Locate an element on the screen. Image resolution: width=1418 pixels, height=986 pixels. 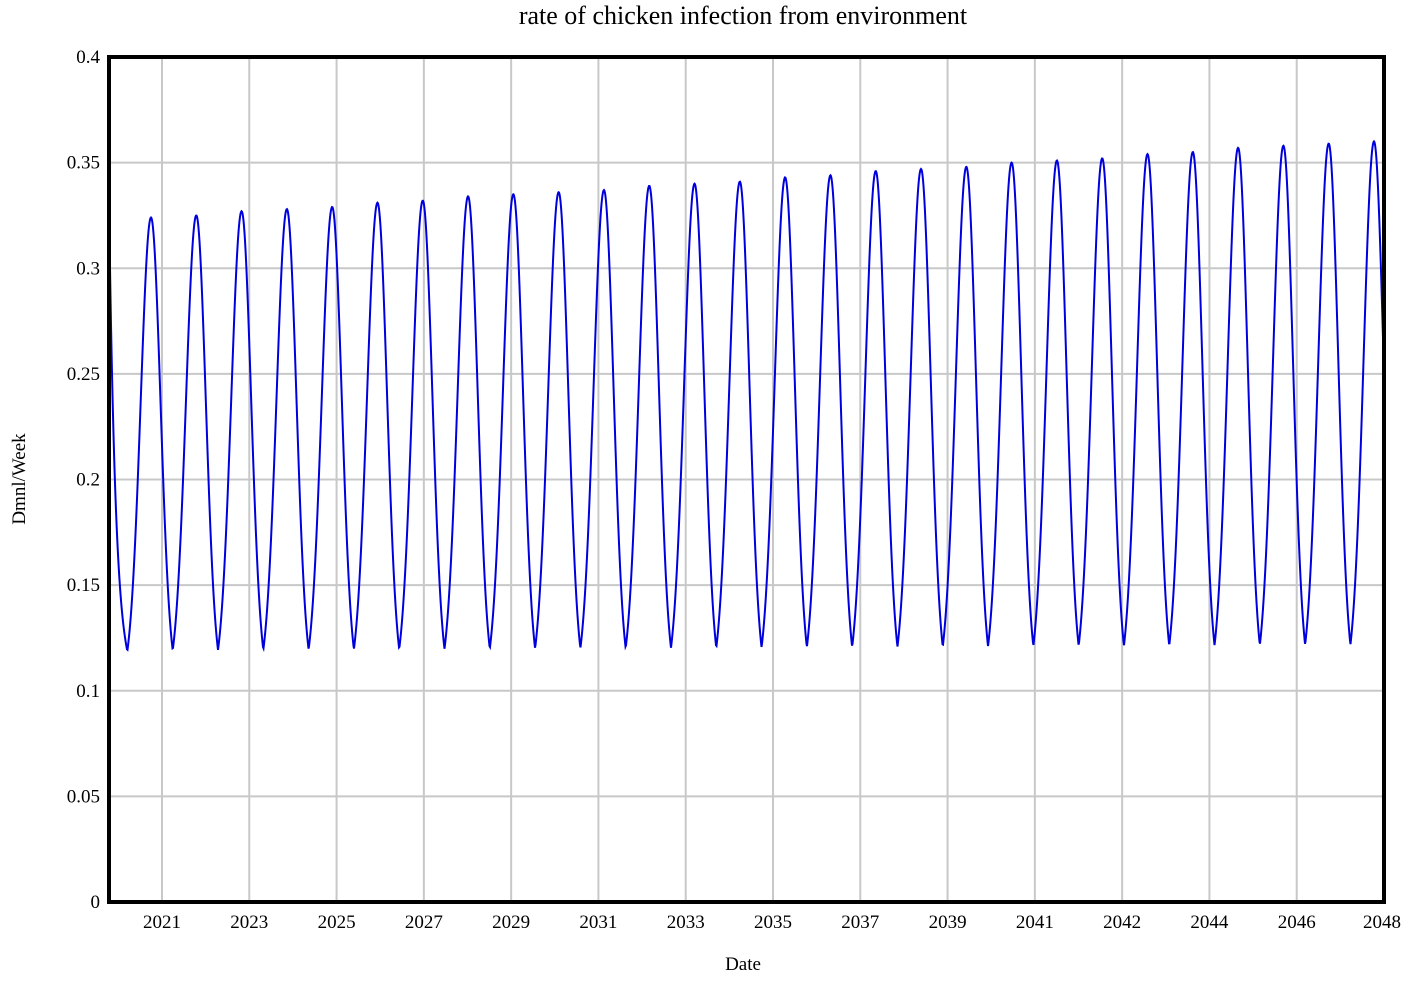
x-tick-label: 2033 is located at coordinates (686, 922).